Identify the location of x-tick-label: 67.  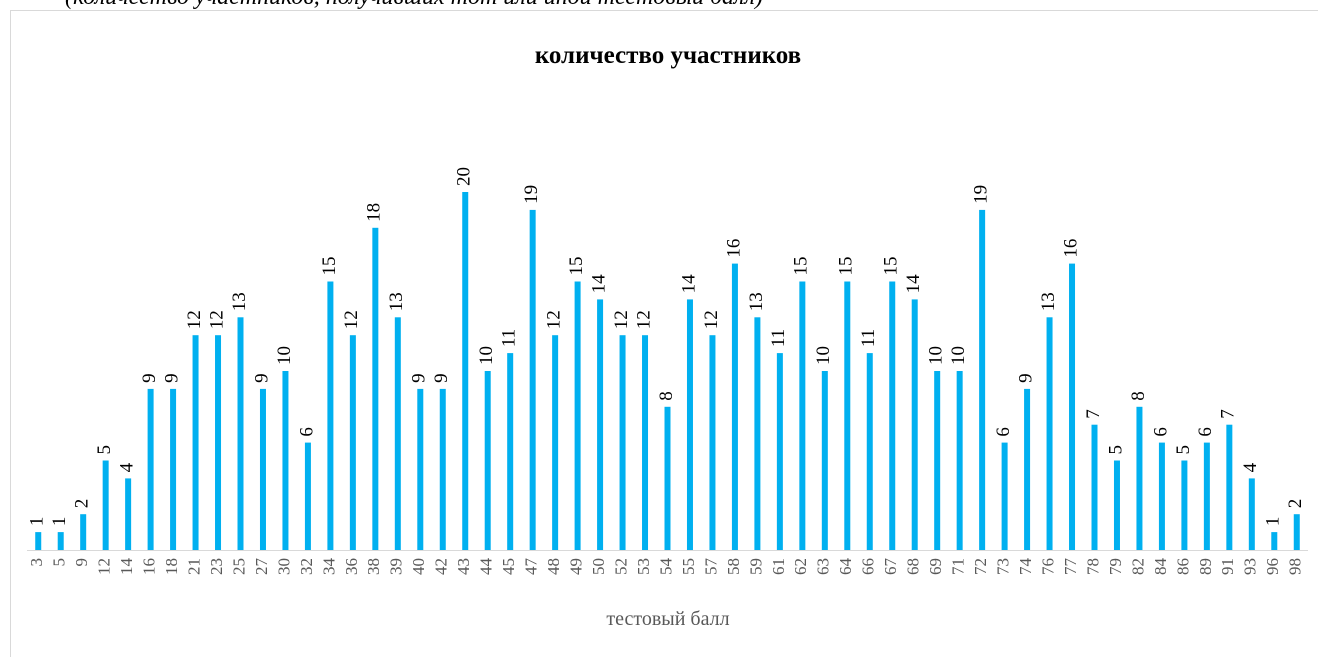
(890, 567).